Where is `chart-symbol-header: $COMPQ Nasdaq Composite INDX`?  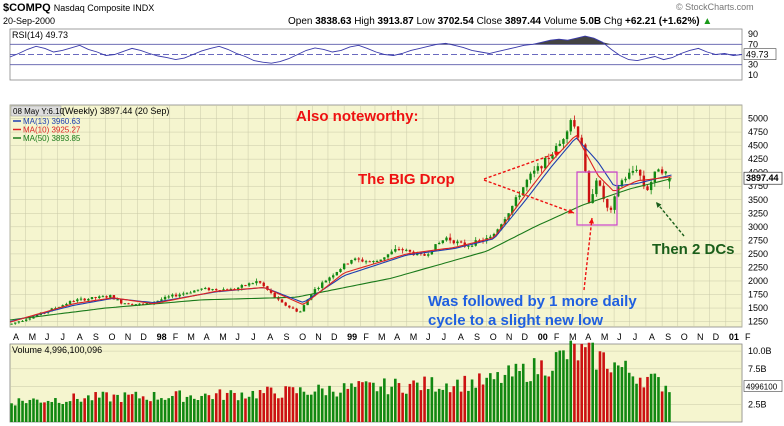
chart-symbol-header: $COMPQ Nasdaq Composite INDX is located at coordinates (78, 8).